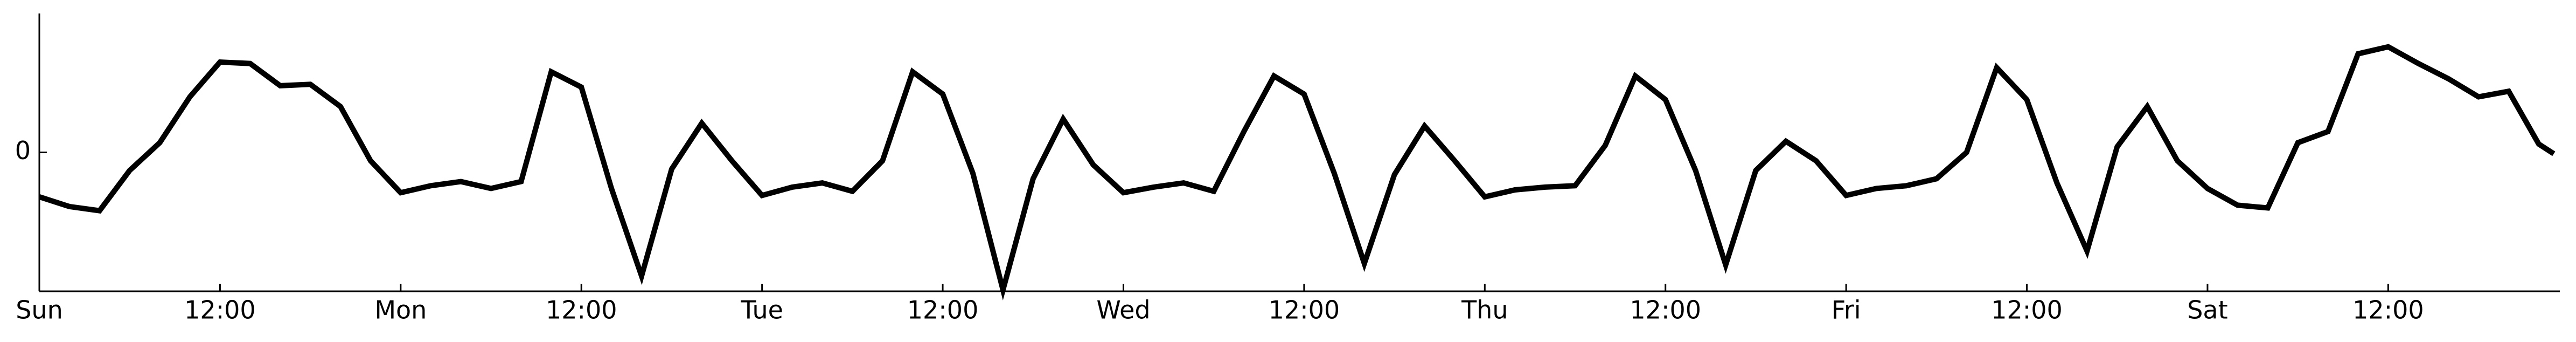 The height and width of the screenshot is (342, 2576). Describe the element at coordinates (1485, 310) in the screenshot. I see `x-tick-label: Thu` at that location.